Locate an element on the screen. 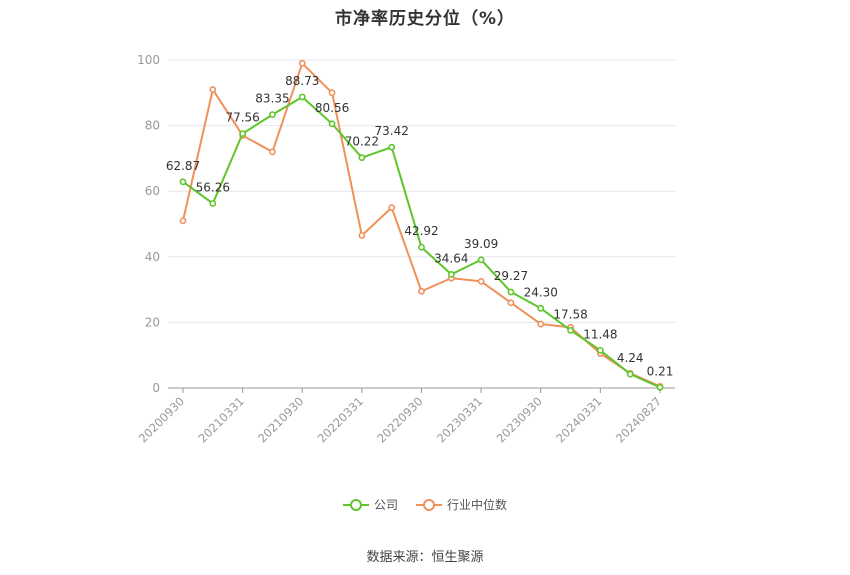 The image size is (850, 575). data-label: 34.64 is located at coordinates (451, 258).